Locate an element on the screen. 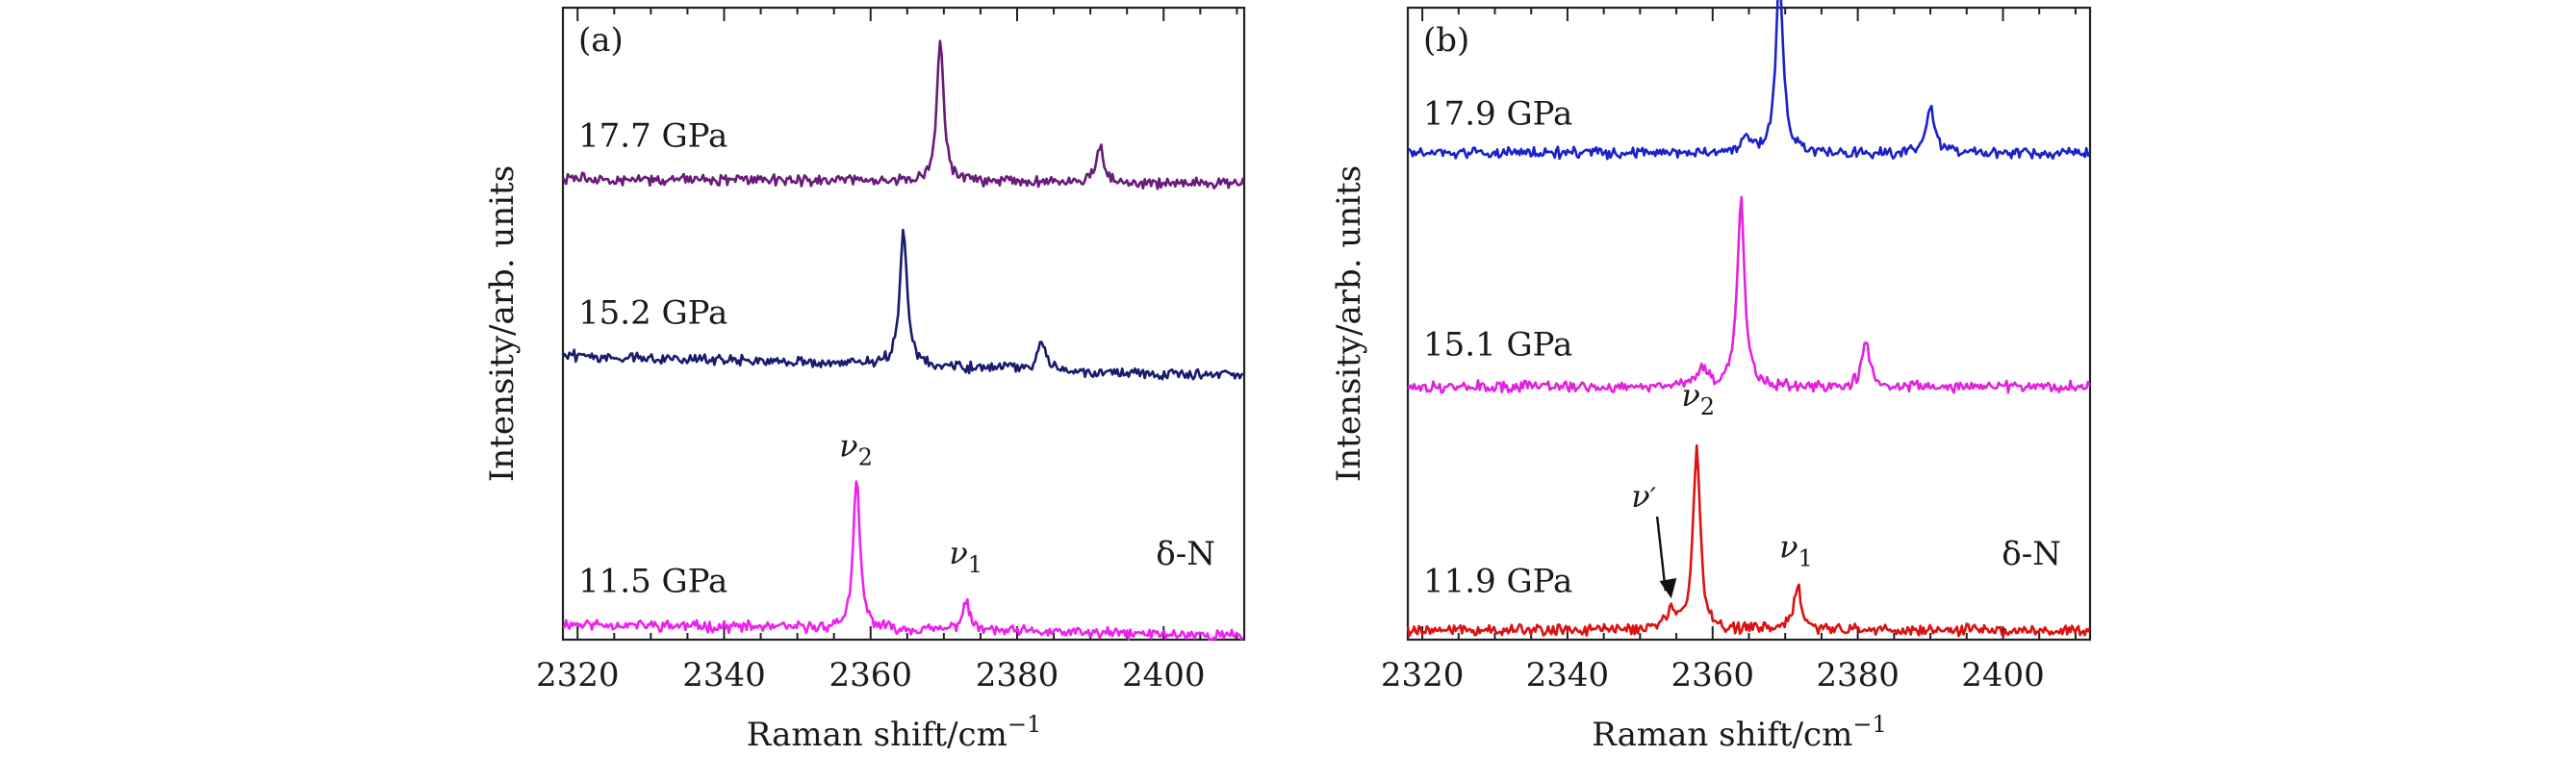  pressure-label: 15.2 GPa is located at coordinates (652, 313).